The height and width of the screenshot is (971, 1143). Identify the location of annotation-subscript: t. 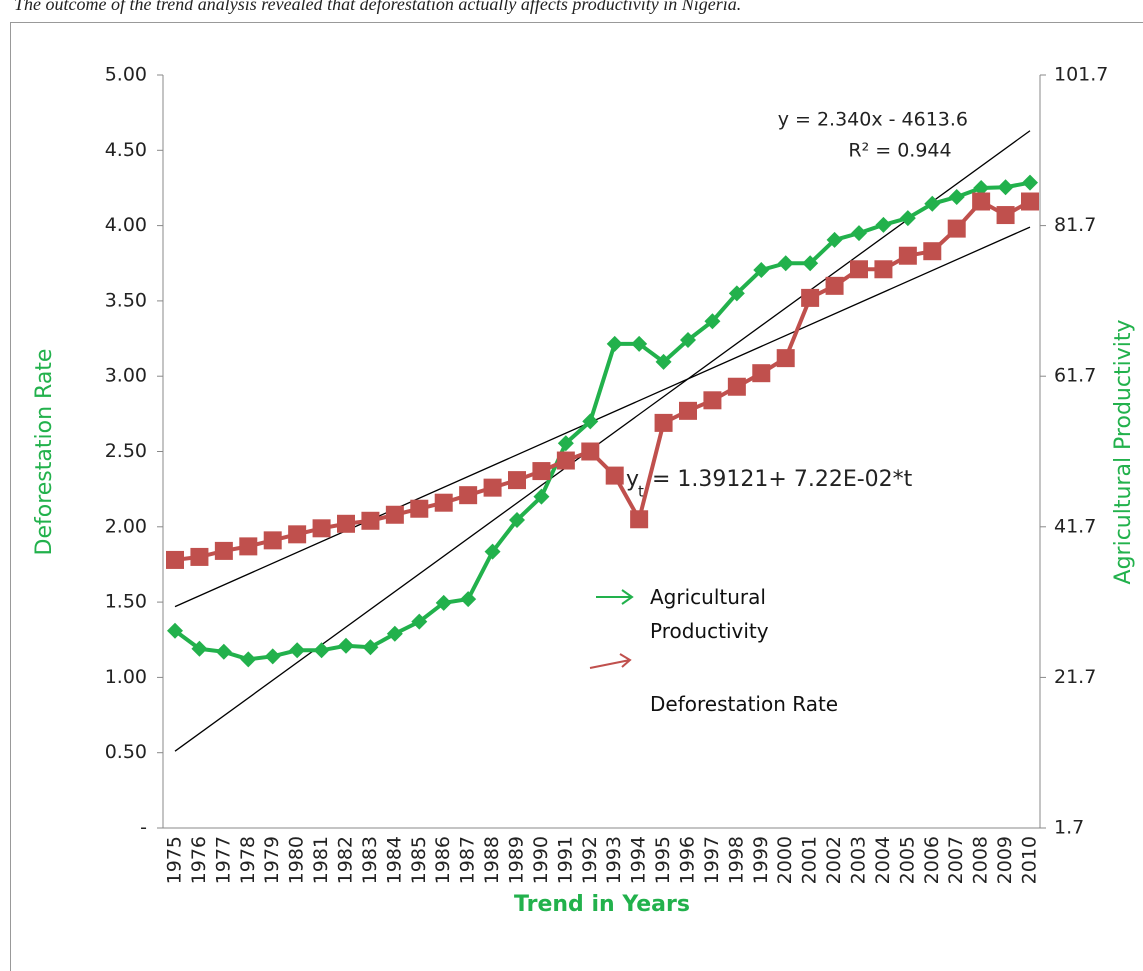
(641, 492).